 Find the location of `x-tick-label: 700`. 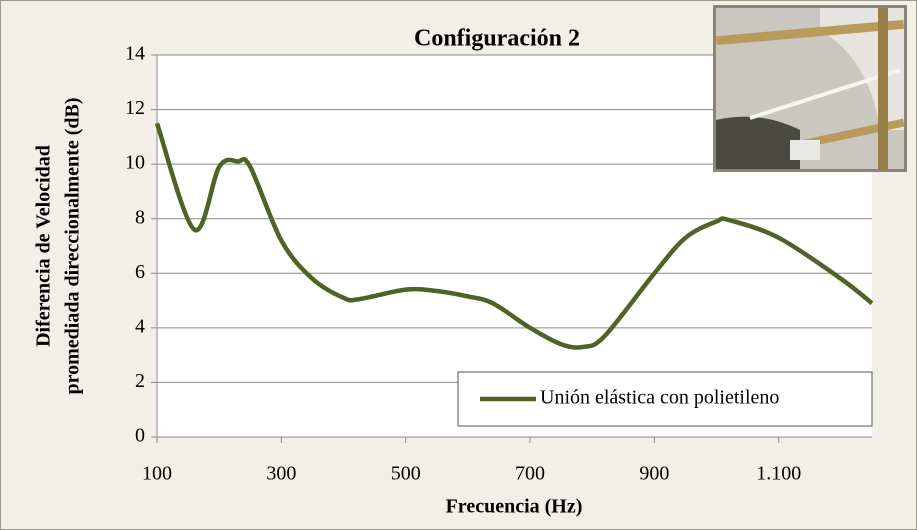

x-tick-label: 700 is located at coordinates (530, 474).